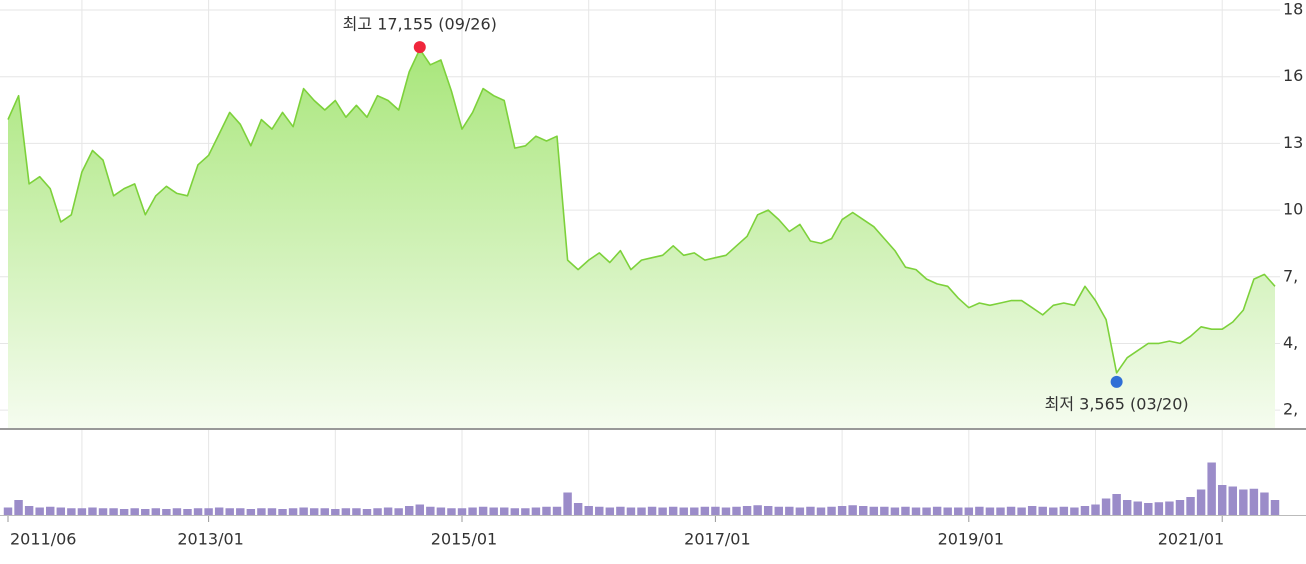  I want to click on x-tick-label: 2015/01, so click(464, 539).